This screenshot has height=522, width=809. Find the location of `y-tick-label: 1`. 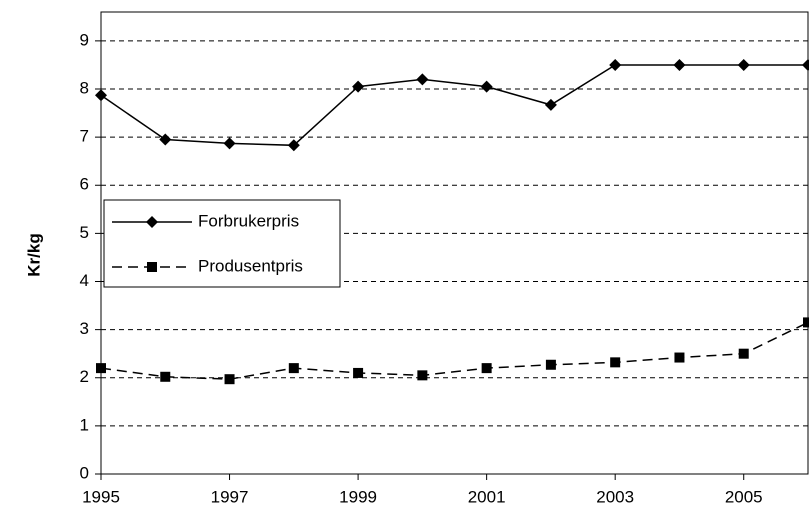

y-tick-label: 1 is located at coordinates (84, 424).